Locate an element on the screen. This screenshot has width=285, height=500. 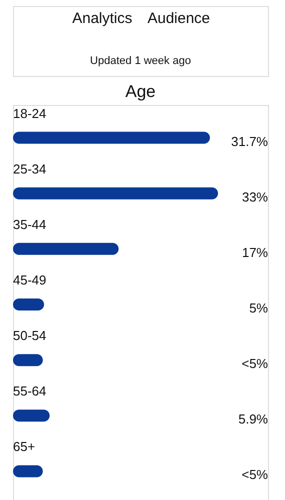
y-tick-label: 25-34 is located at coordinates (29, 168).